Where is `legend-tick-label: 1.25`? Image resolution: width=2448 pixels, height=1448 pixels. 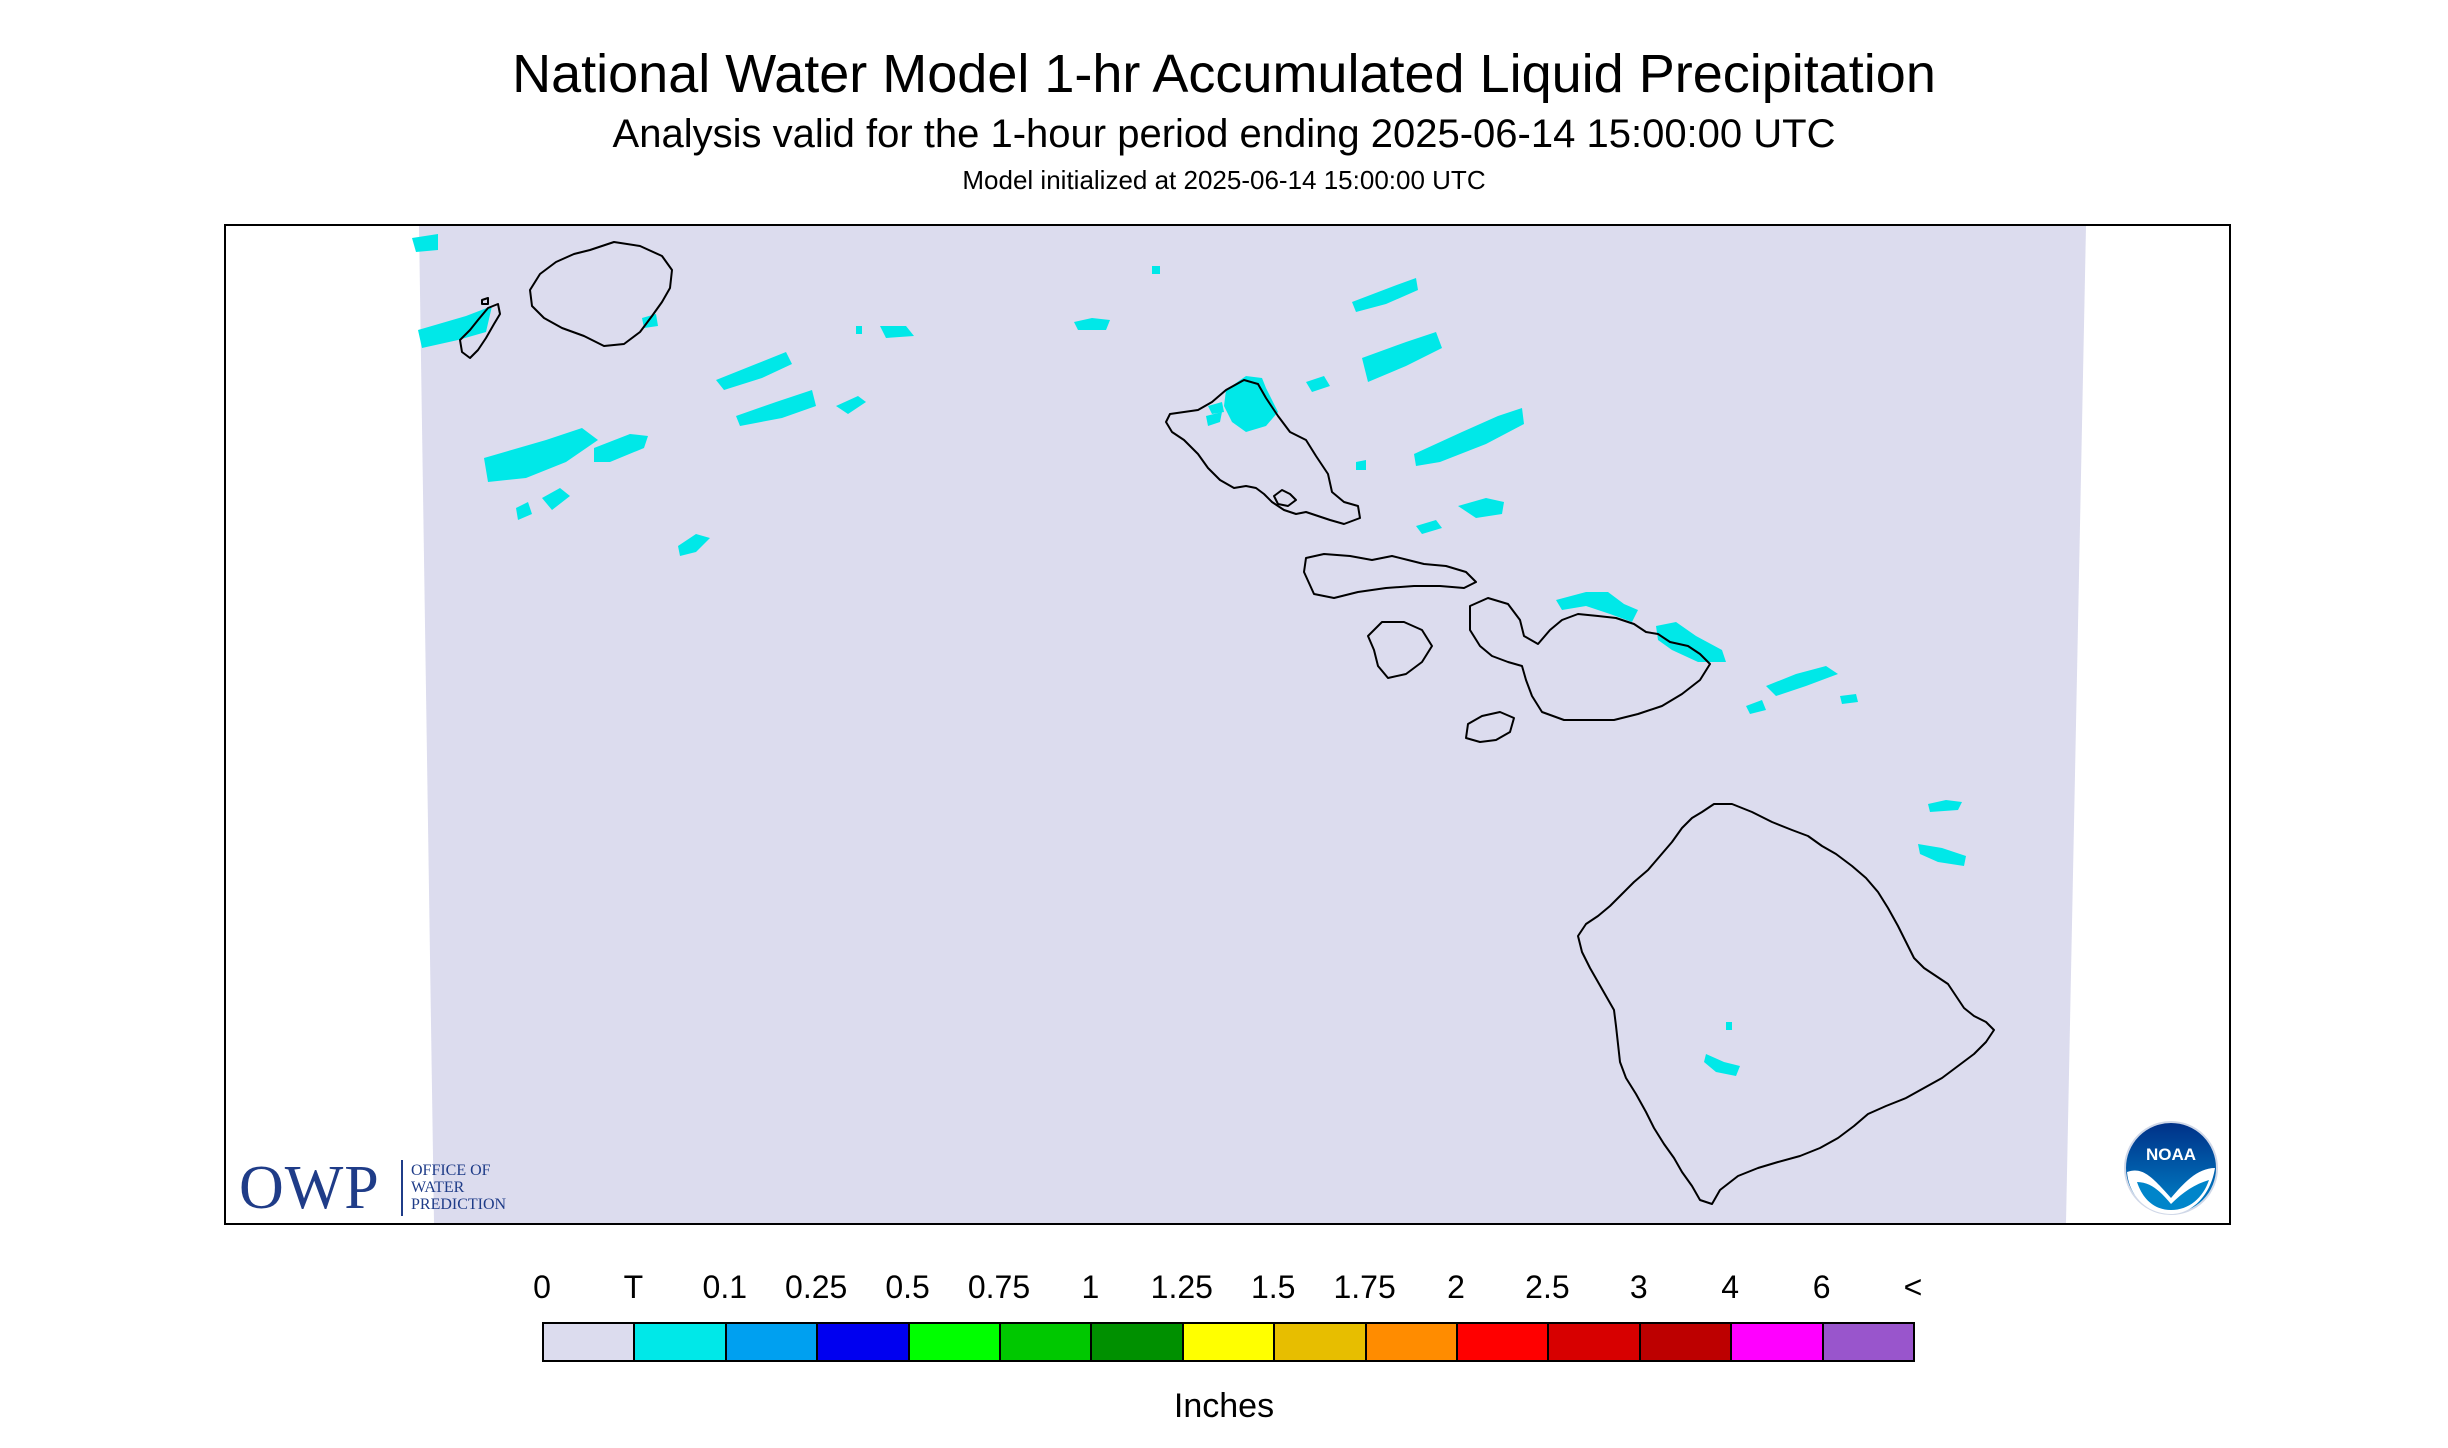 legend-tick-label: 1.25 is located at coordinates (1181, 1287).